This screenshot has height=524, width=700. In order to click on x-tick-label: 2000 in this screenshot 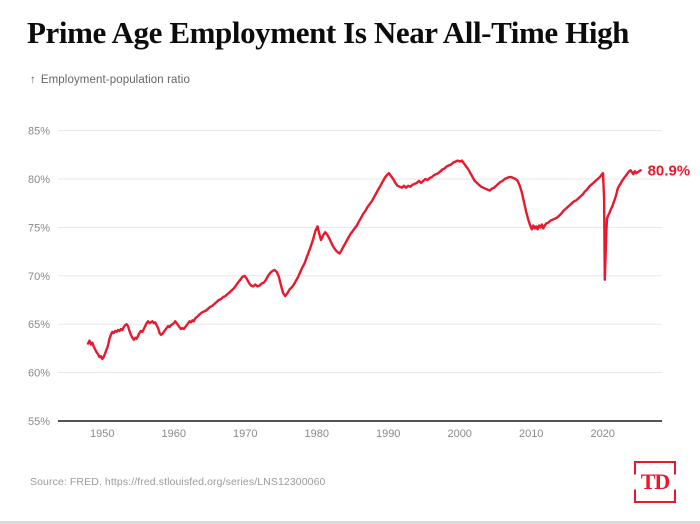, I will do `click(459, 434)`.